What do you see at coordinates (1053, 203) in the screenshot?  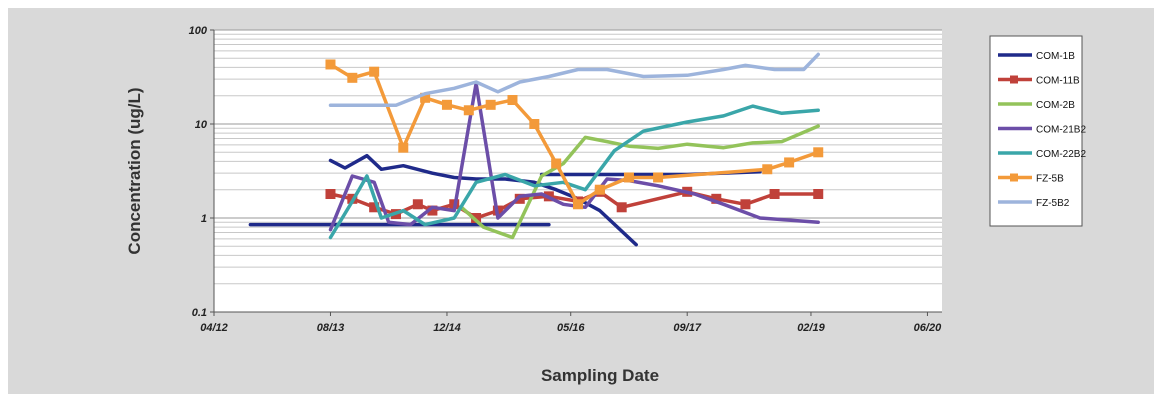 I see `legend-label: FZ-5B2` at bounding box center [1053, 203].